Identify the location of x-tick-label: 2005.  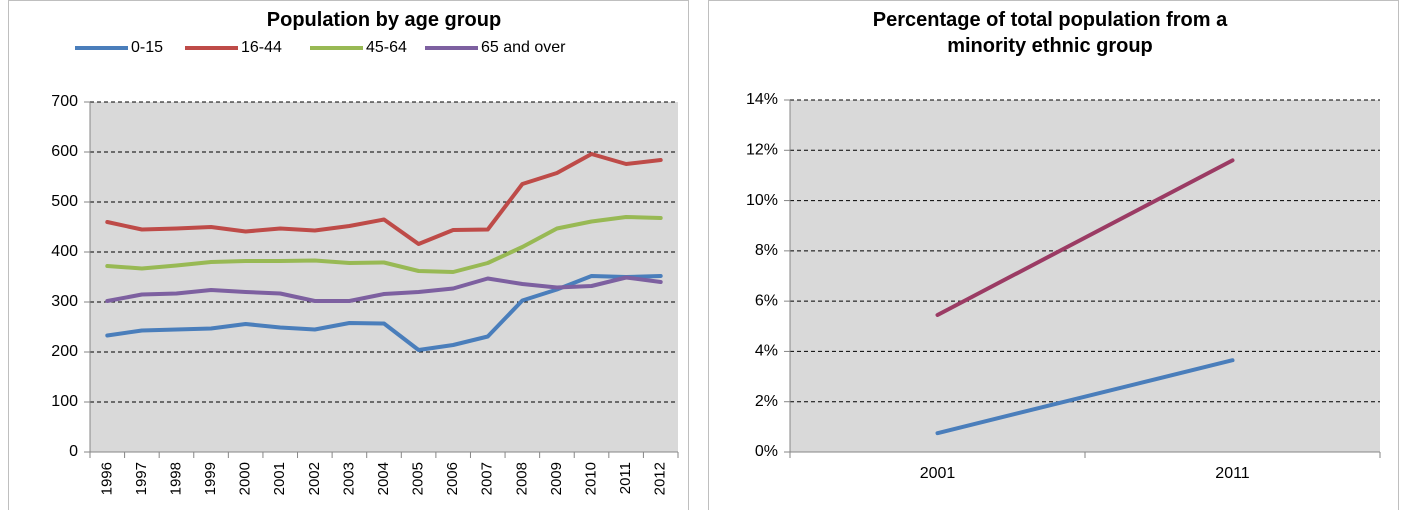
(418, 478).